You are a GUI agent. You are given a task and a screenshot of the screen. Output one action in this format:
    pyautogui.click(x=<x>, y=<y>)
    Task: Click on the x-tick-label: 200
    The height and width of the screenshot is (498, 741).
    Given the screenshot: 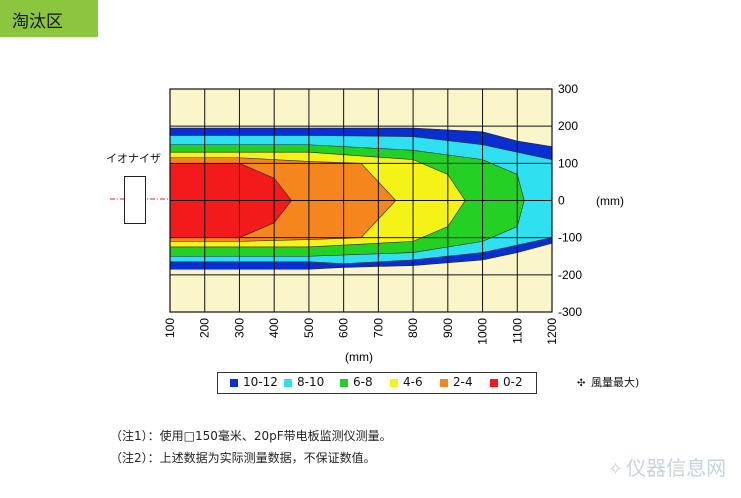 What is the action you would take?
    pyautogui.click(x=205, y=328)
    